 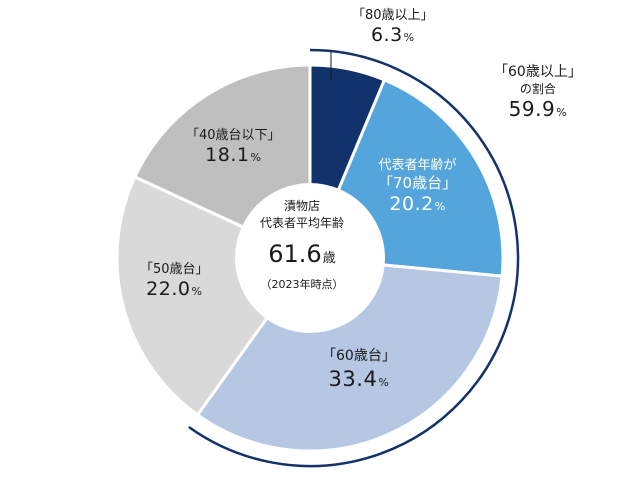 I want to click on label-40s-under: 「40歳台以下」 18.1%, so click(x=233, y=147).